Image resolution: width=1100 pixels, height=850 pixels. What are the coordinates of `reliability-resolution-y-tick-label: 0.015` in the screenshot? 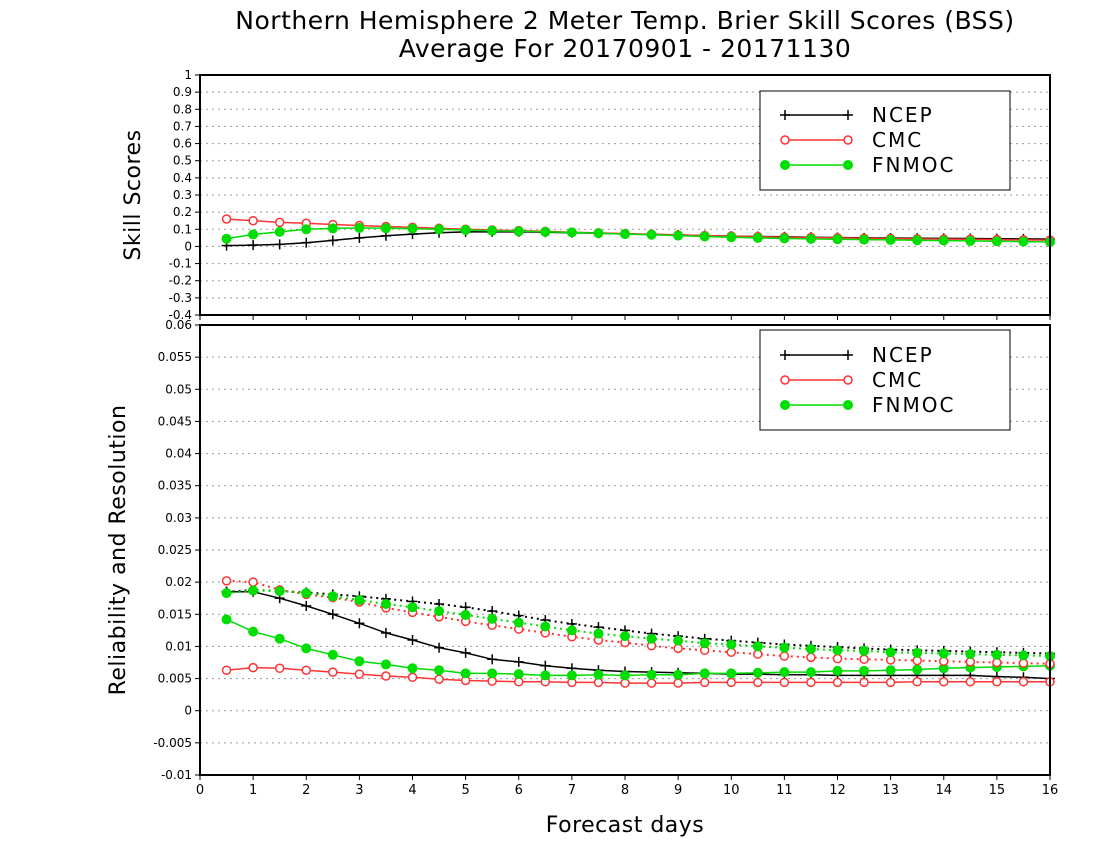 It's located at (175, 614).